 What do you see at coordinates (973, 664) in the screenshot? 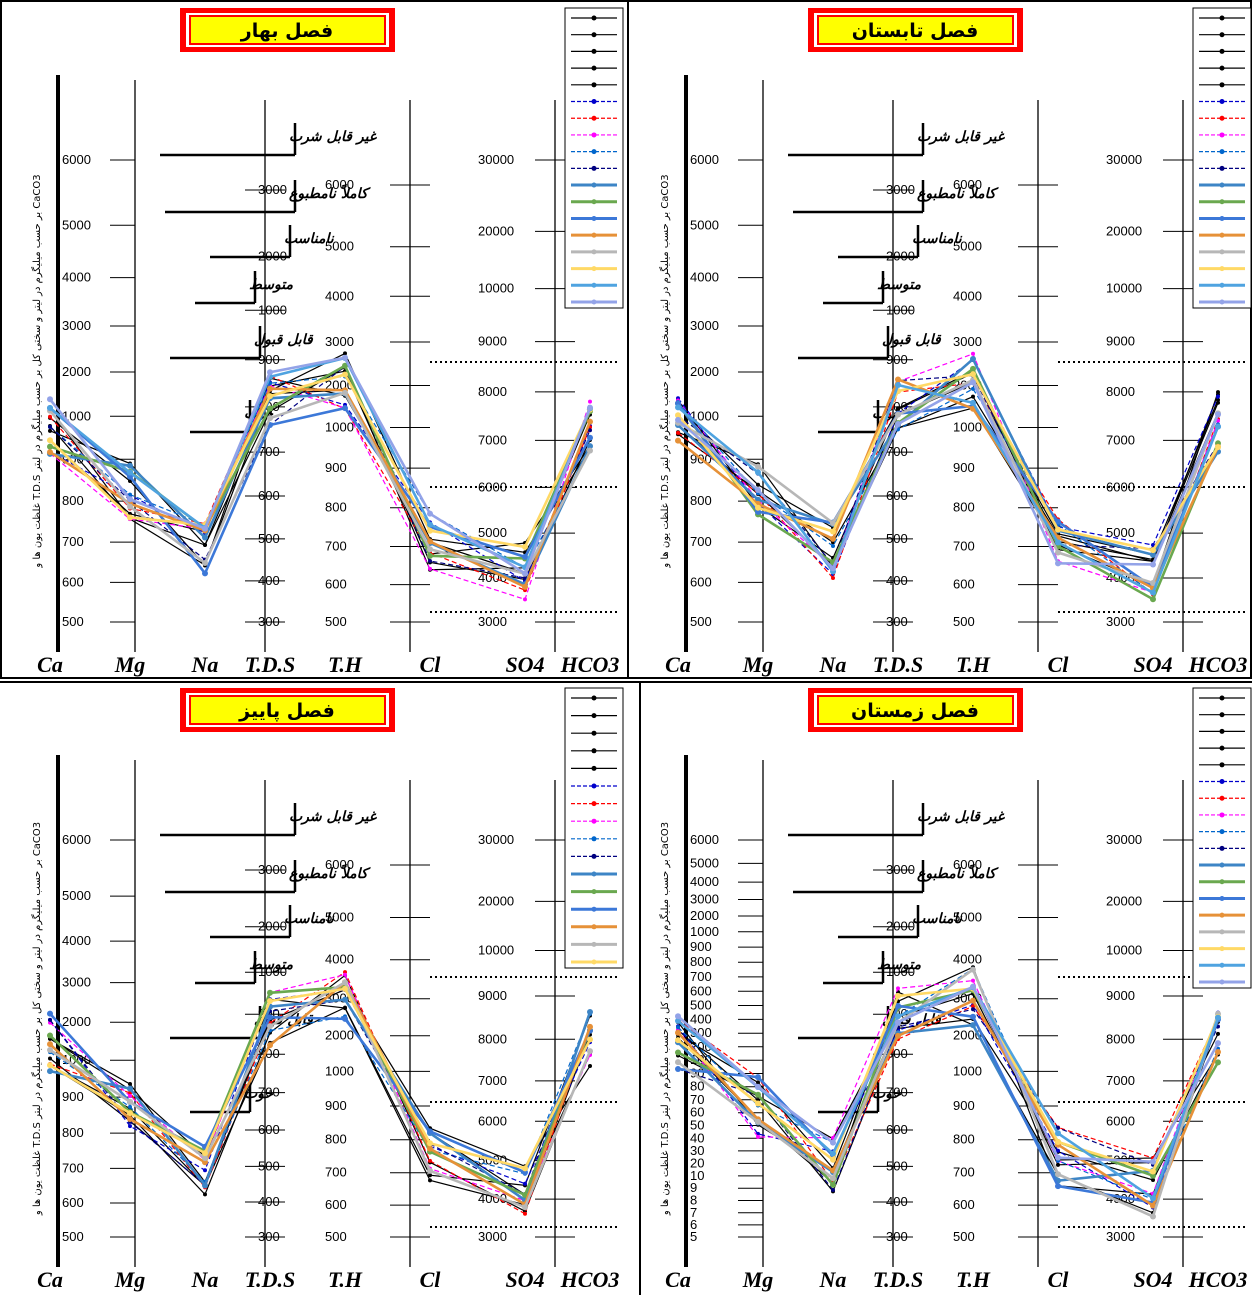
I see `category-label: T.H` at bounding box center [973, 664].